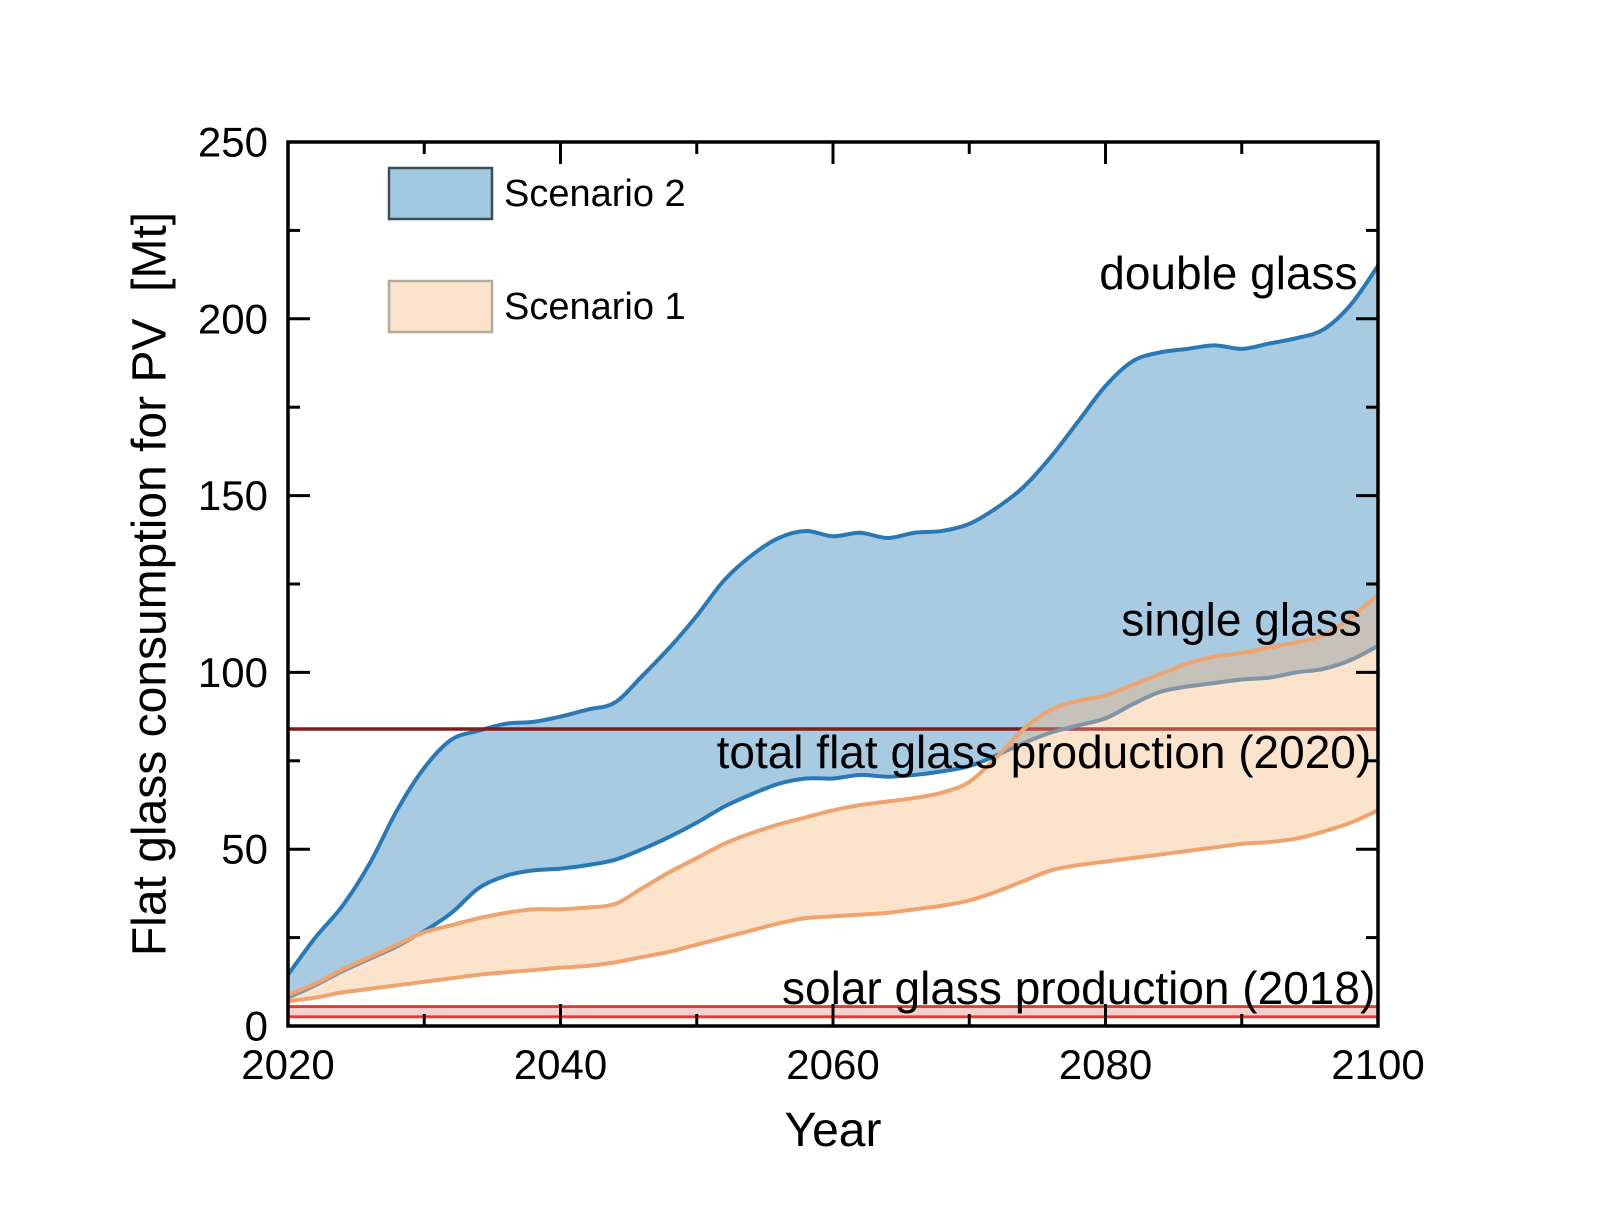 The height and width of the screenshot is (1231, 1608). What do you see at coordinates (536, 250) in the screenshot?
I see `legend: Scenario 2 Scenario 1` at bounding box center [536, 250].